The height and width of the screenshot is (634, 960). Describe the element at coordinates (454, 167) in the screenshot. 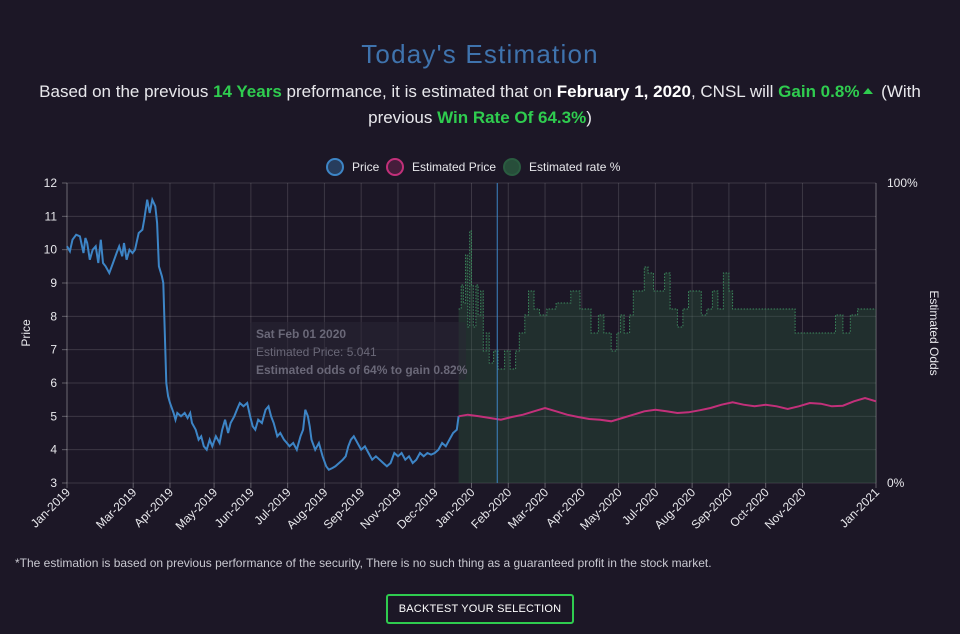

I see `legend-label-estimated-price: Estimated Price` at that location.